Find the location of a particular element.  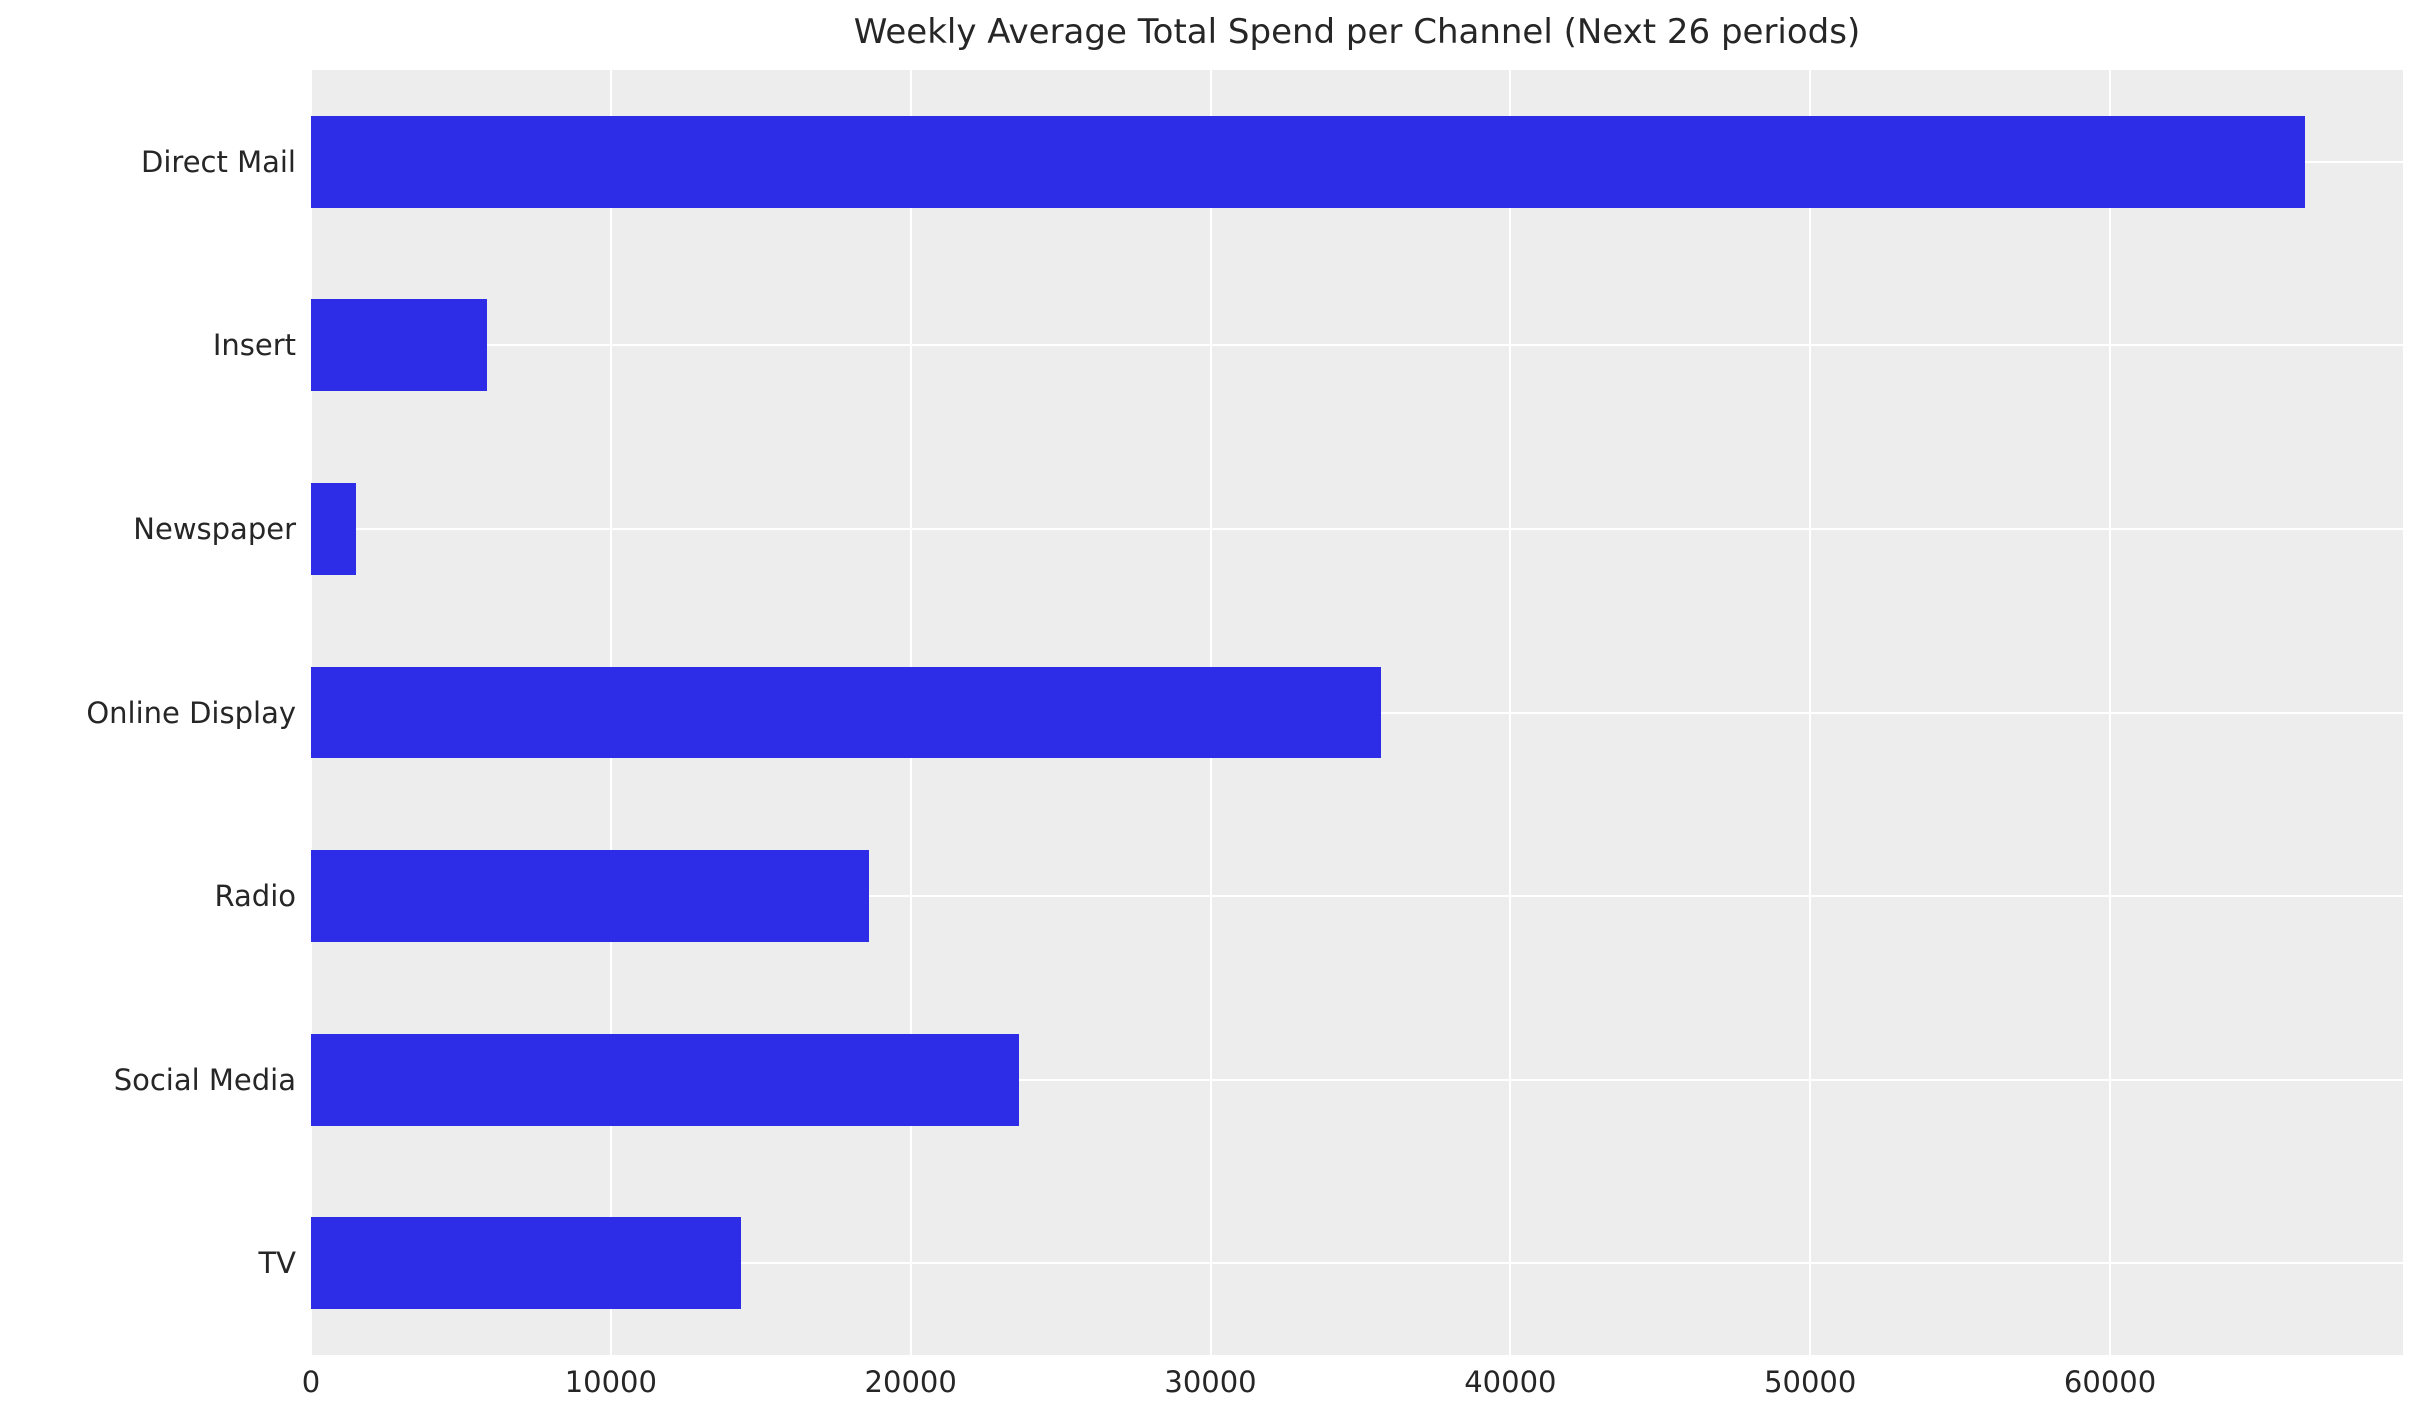

bar-insert is located at coordinates (399, 345).